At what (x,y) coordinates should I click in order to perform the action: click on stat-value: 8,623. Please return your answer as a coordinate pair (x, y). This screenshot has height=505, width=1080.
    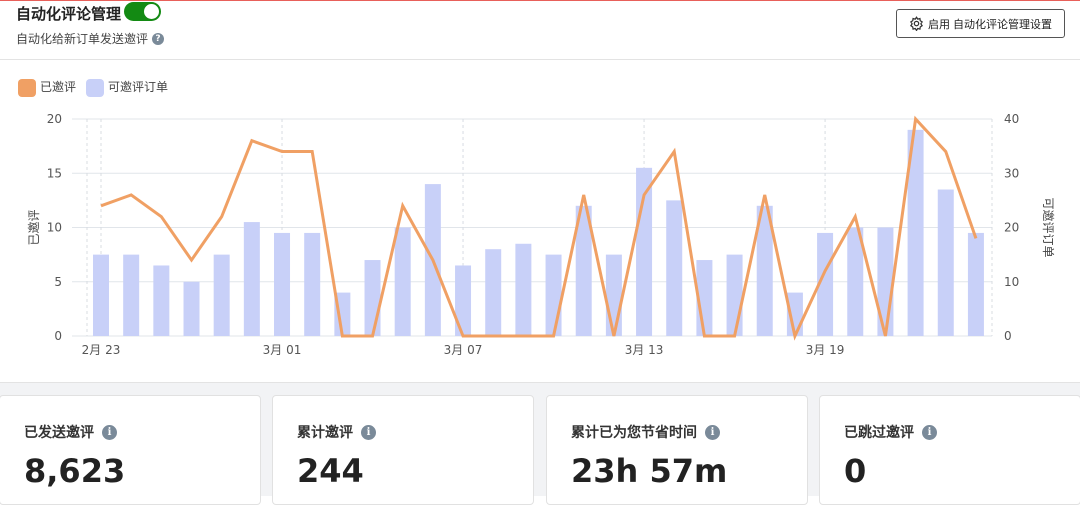
    Looking at the image, I should click on (142, 471).